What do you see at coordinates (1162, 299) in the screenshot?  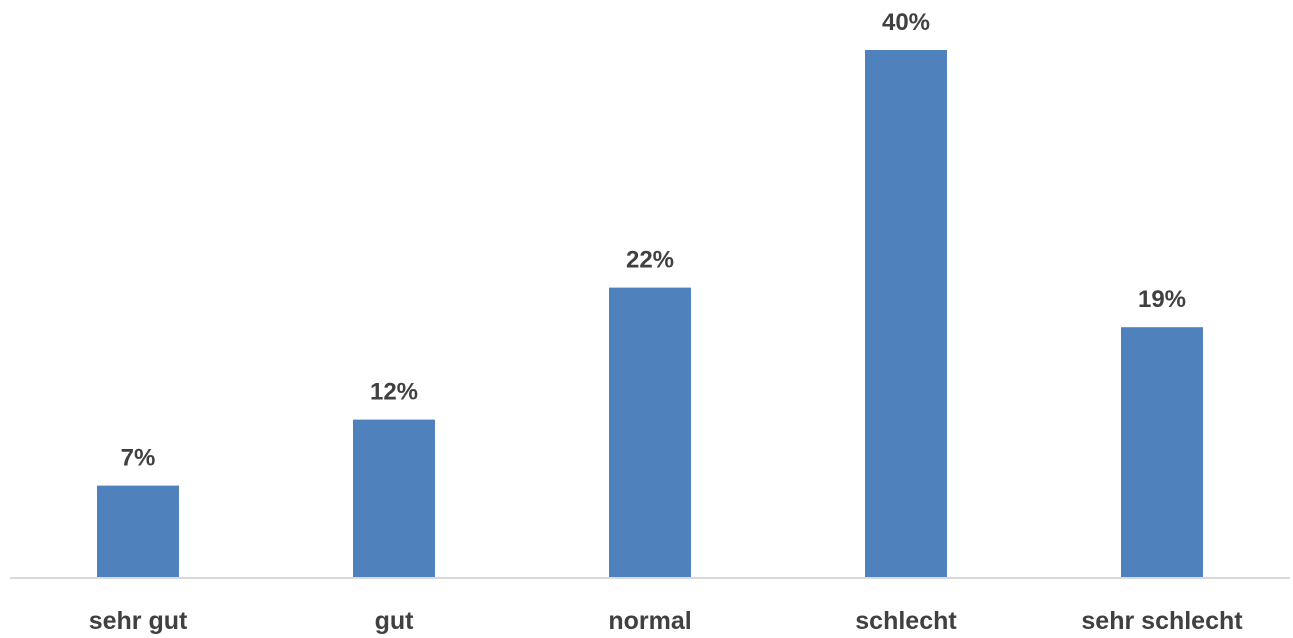 I see `data-label-sehr-schlecht: 19%` at bounding box center [1162, 299].